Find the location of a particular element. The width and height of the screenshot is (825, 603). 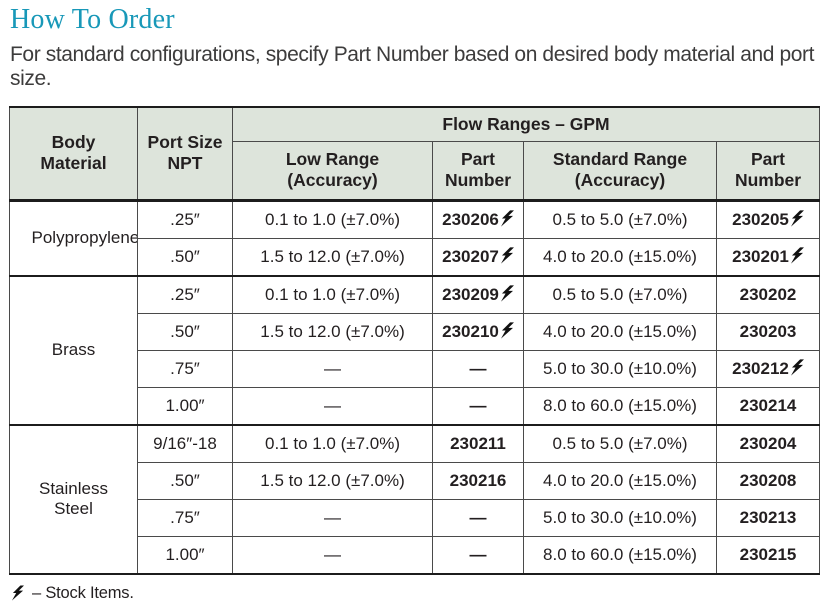

header-part-number-standard: Part Number is located at coordinates (768, 170).